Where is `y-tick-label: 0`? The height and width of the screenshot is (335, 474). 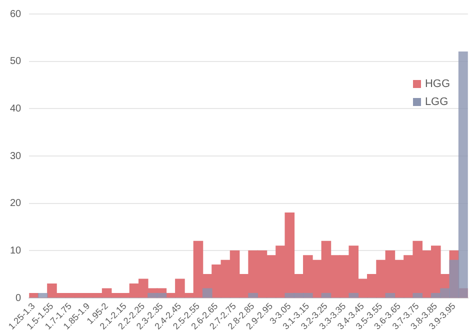 y-tick-label: 0 is located at coordinates (19, 298).